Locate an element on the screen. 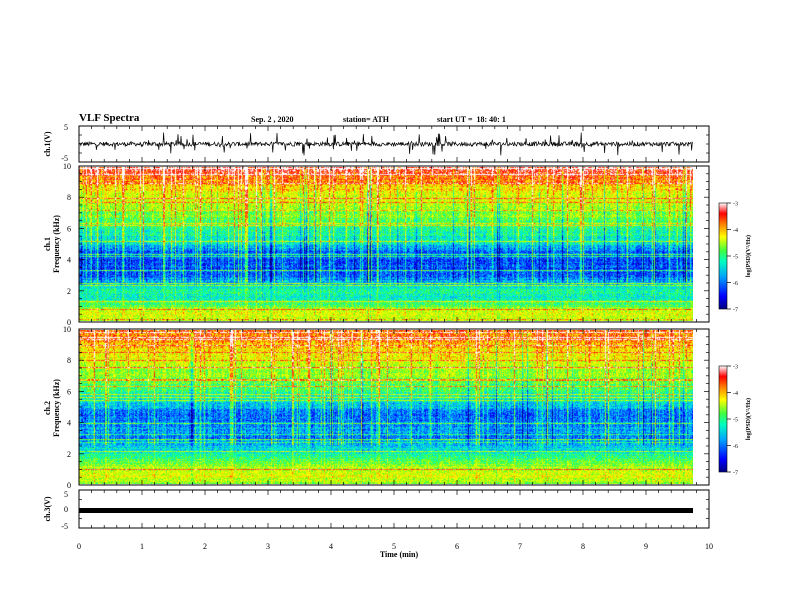 Image resolution: width=792 pixels, height=612 pixels. time-tick-label: 4 is located at coordinates (331, 546).